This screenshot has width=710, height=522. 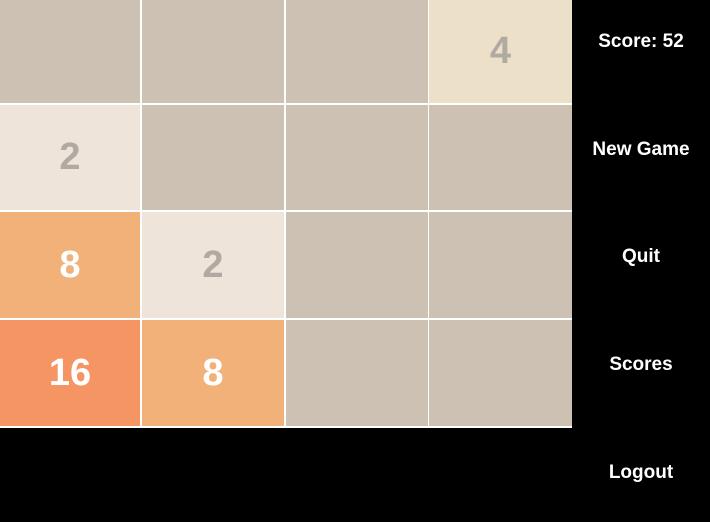 I want to click on logout-button: Logout, so click(x=641, y=472).